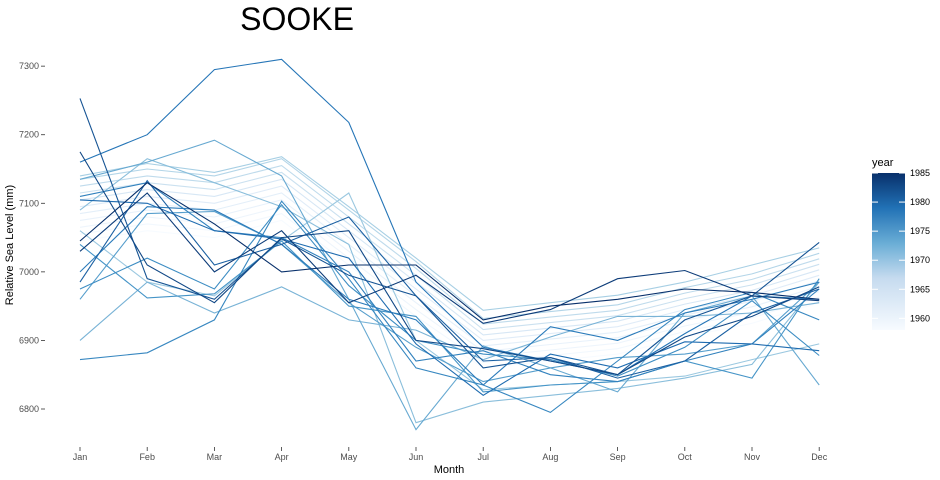 The image size is (940, 480). Describe the element at coordinates (29, 272) in the screenshot. I see `y-tick-label: 7000` at that location.